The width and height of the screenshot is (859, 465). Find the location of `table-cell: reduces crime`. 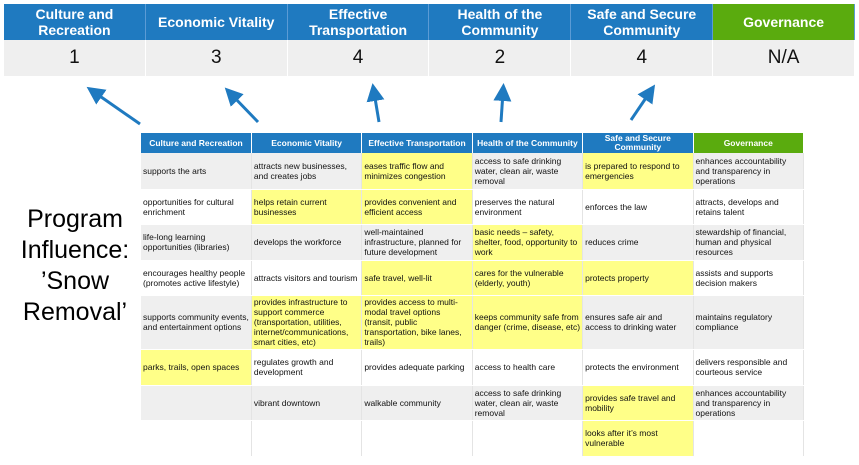

table-cell: reduces crime is located at coordinates (638, 242).